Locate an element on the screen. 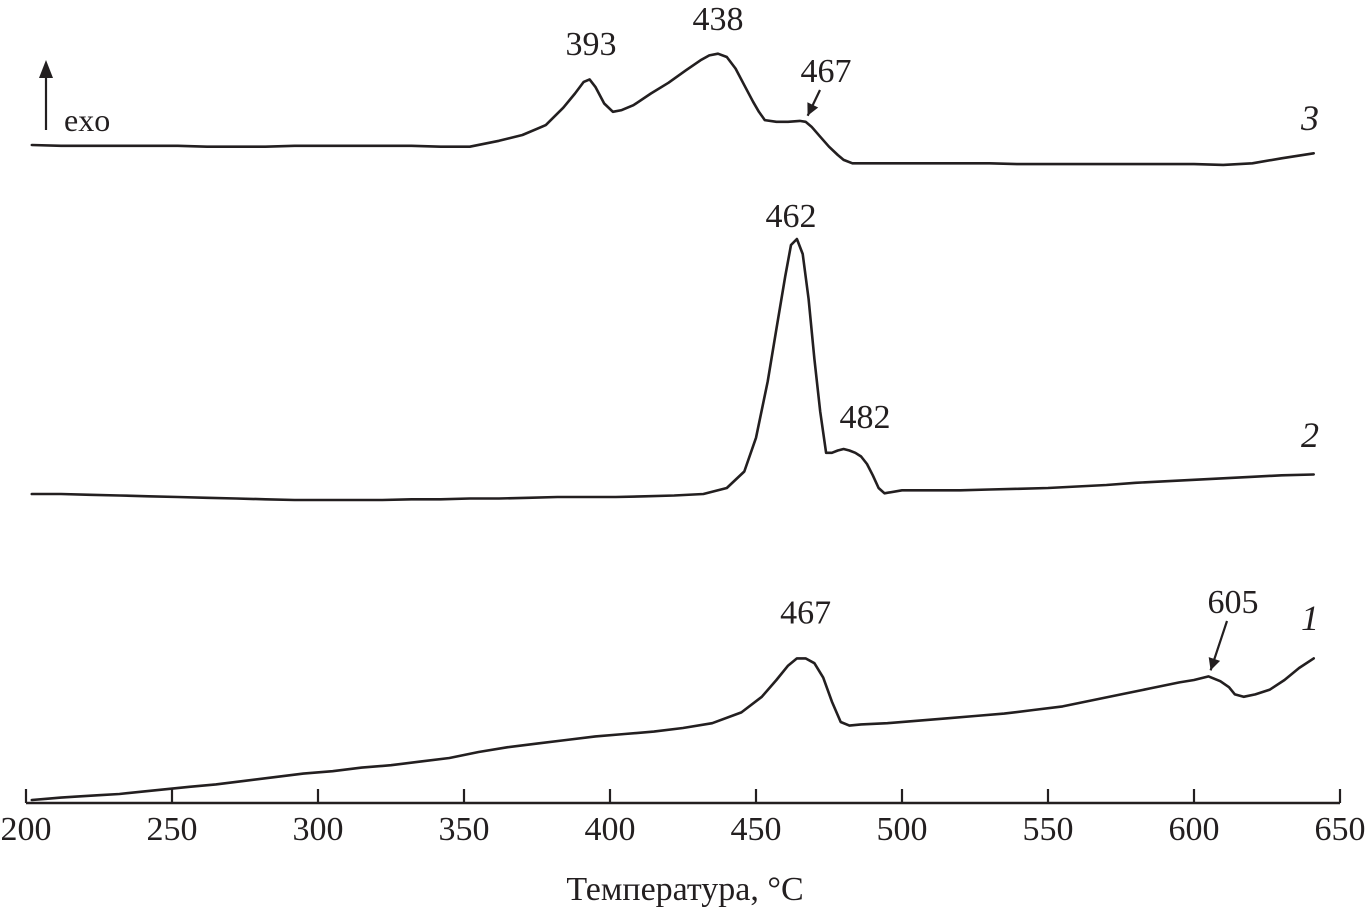 The width and height of the screenshot is (1371, 914). x-tick-label: 350 is located at coordinates (464, 829).